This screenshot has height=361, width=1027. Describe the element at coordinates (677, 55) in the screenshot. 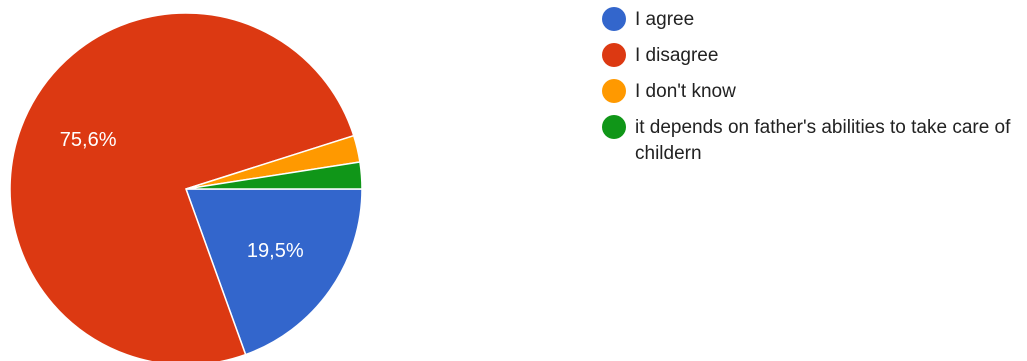

I see `legend-label: I disagree` at that location.